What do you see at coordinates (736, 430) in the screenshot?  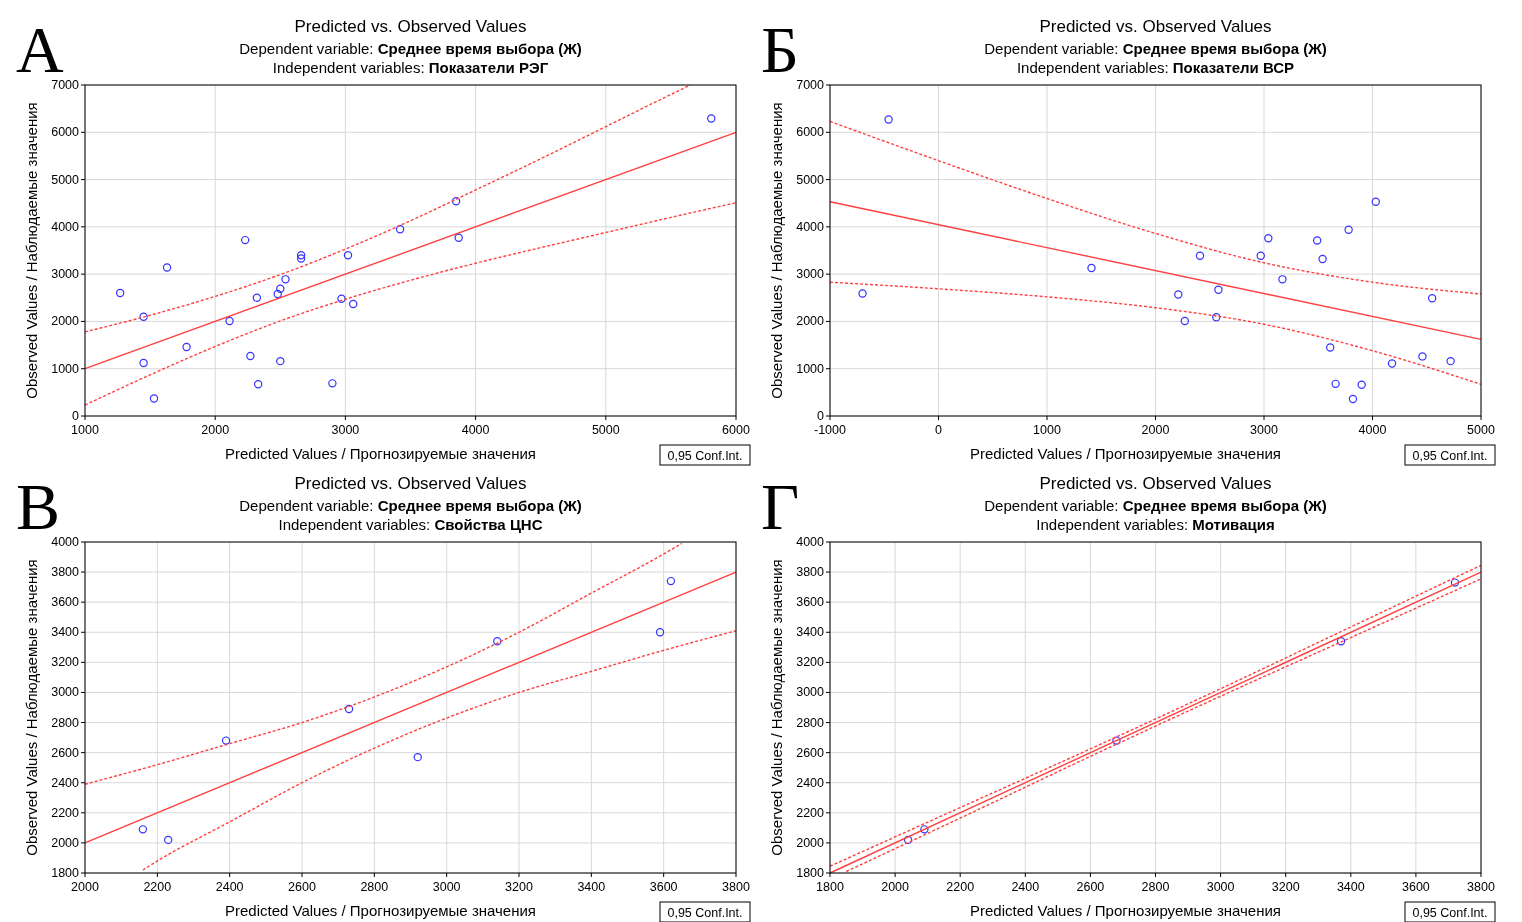 I see `x-tick-label: 6000` at bounding box center [736, 430].